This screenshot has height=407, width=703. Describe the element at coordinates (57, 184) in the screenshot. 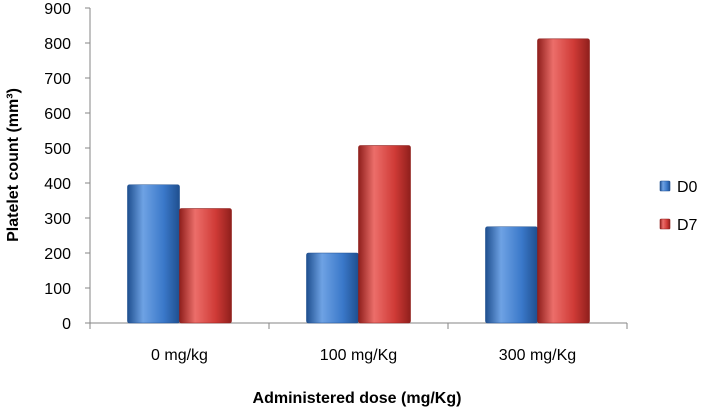

I see `y-tick-label: 400` at that location.